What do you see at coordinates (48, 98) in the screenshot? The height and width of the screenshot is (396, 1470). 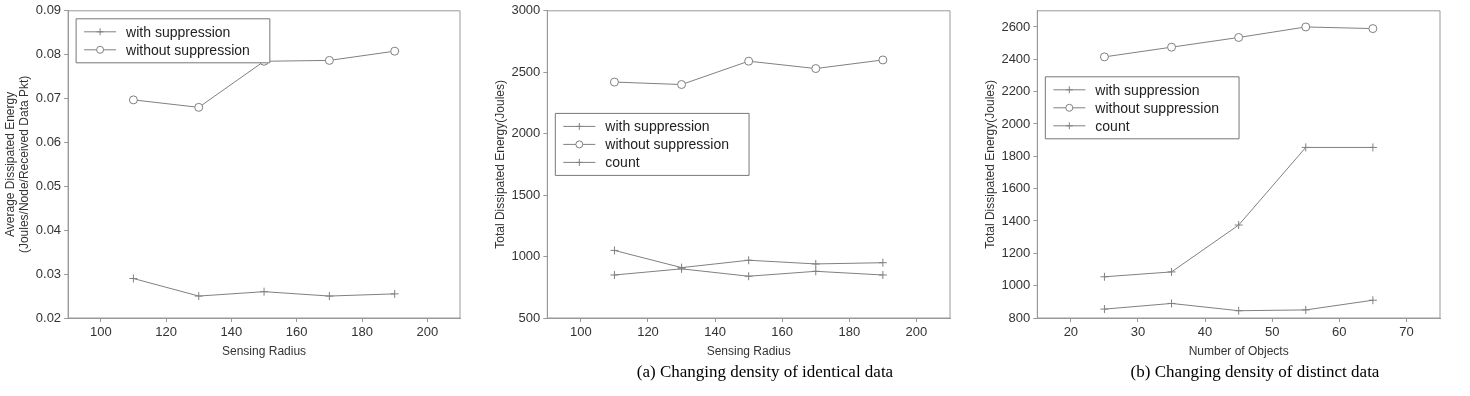 I see `y-tick-label: 0.07` at bounding box center [48, 98].